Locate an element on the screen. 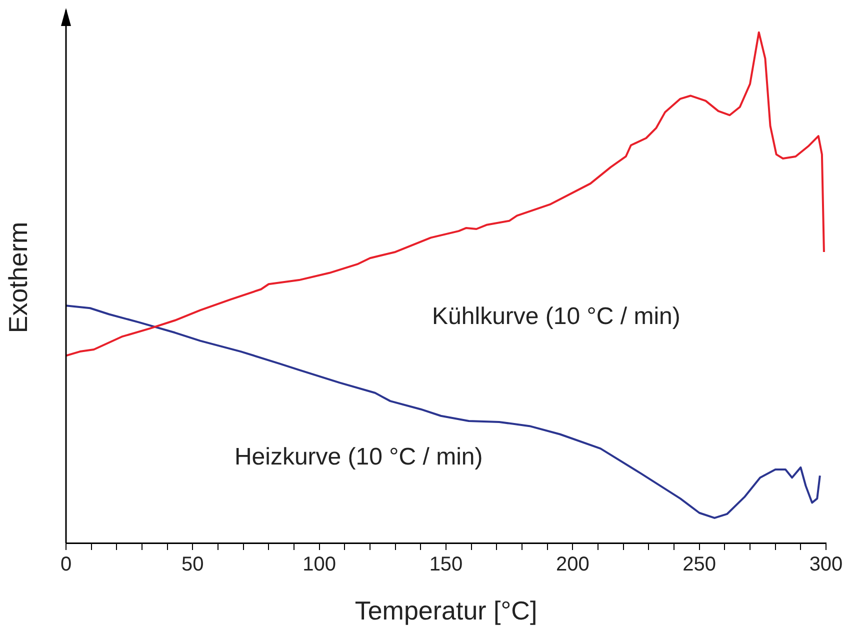  series-label: Heizkurve (10 °C / min) is located at coordinates (358, 457).